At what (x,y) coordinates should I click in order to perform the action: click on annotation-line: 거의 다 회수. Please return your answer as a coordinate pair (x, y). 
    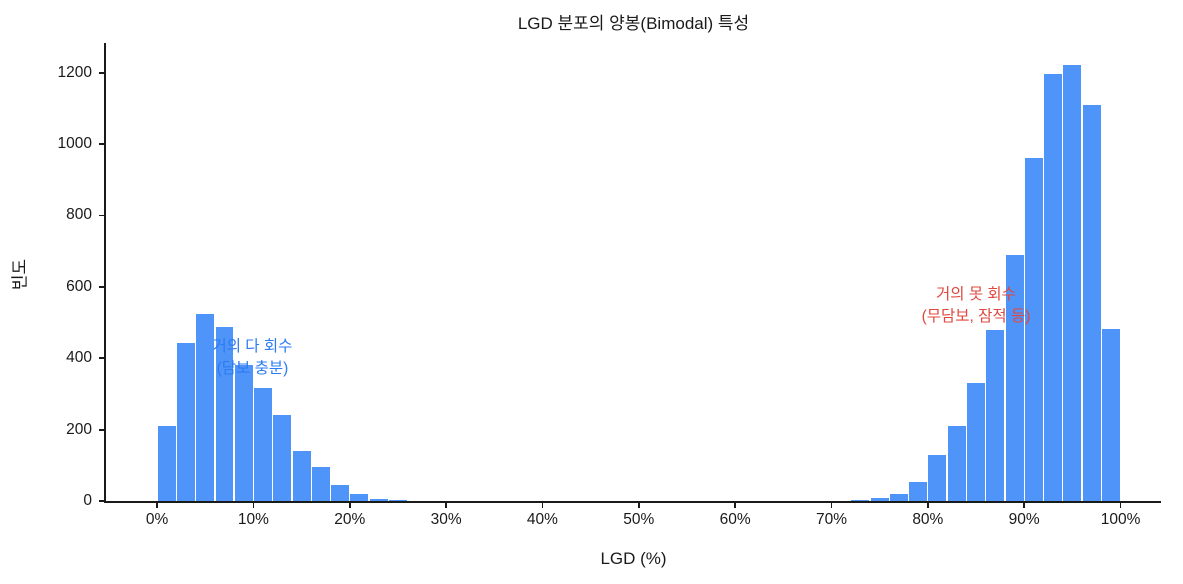
    Looking at the image, I should click on (252, 347).